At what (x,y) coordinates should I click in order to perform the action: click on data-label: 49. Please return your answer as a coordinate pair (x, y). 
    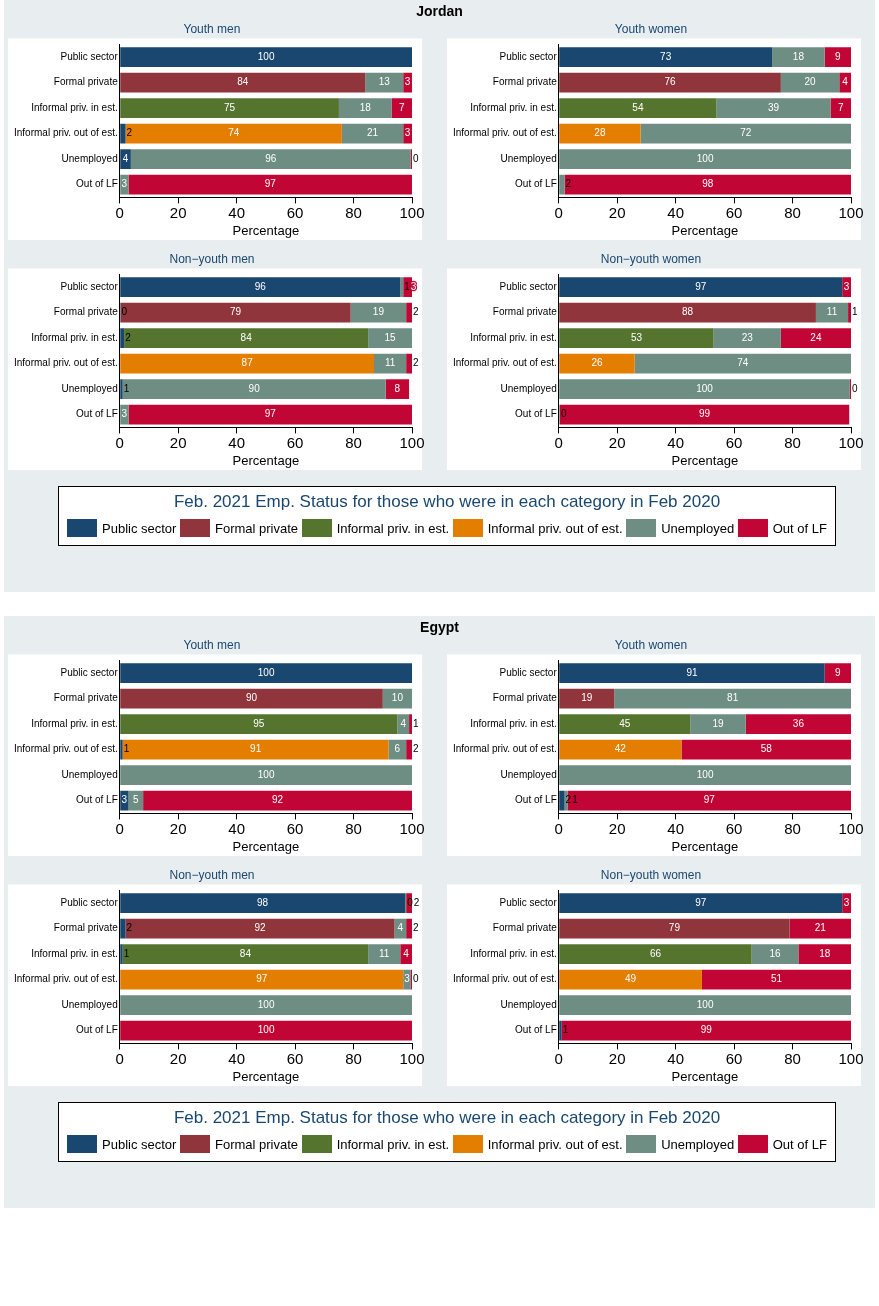
    Looking at the image, I should click on (631, 979).